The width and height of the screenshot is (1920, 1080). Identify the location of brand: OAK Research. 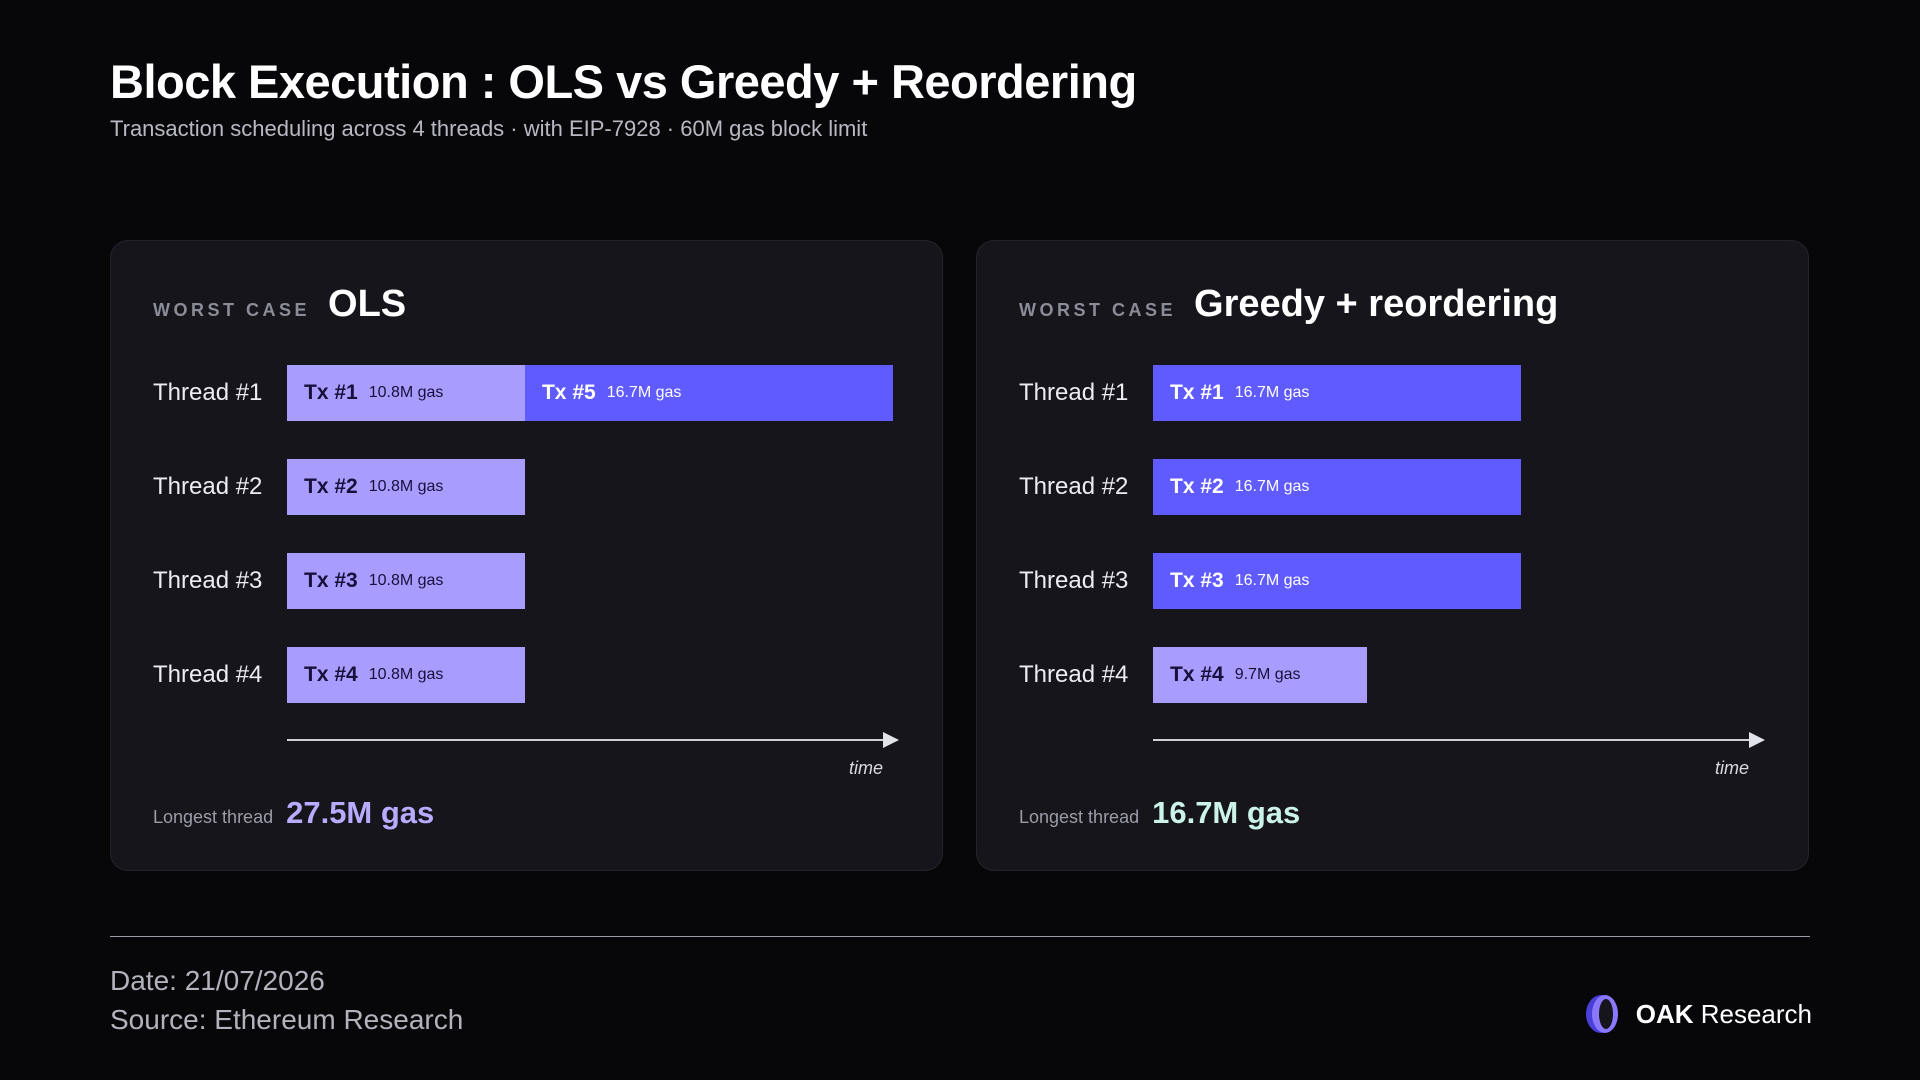
(1698, 1014).